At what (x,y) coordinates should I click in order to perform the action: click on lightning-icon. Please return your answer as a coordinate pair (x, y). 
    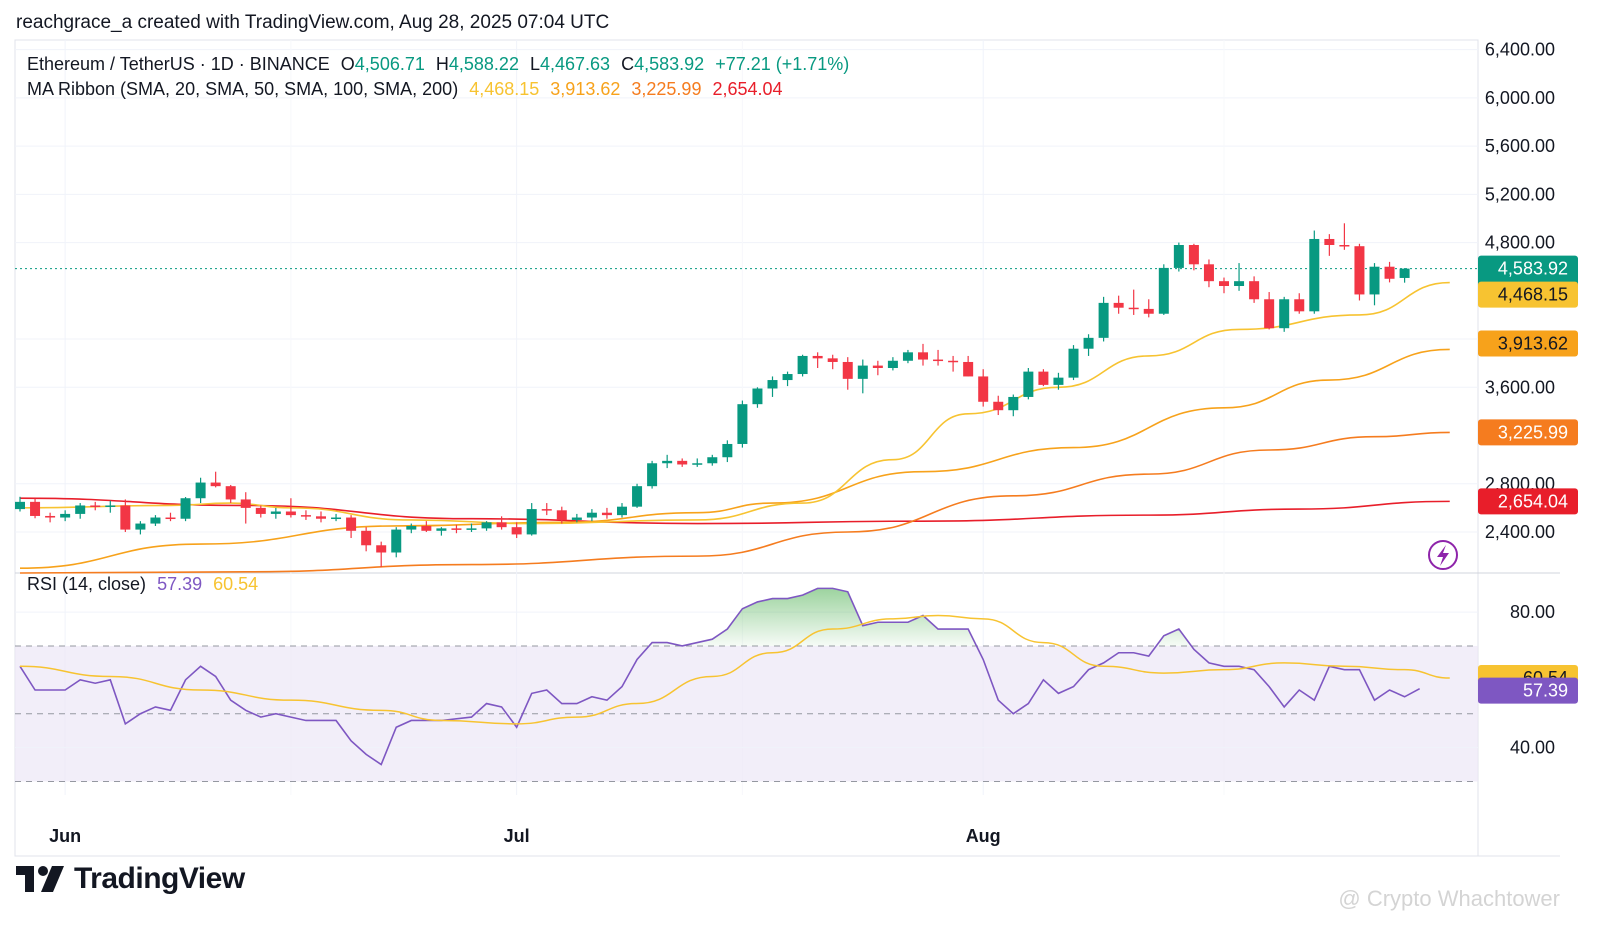
    Looking at the image, I should click on (1443, 555).